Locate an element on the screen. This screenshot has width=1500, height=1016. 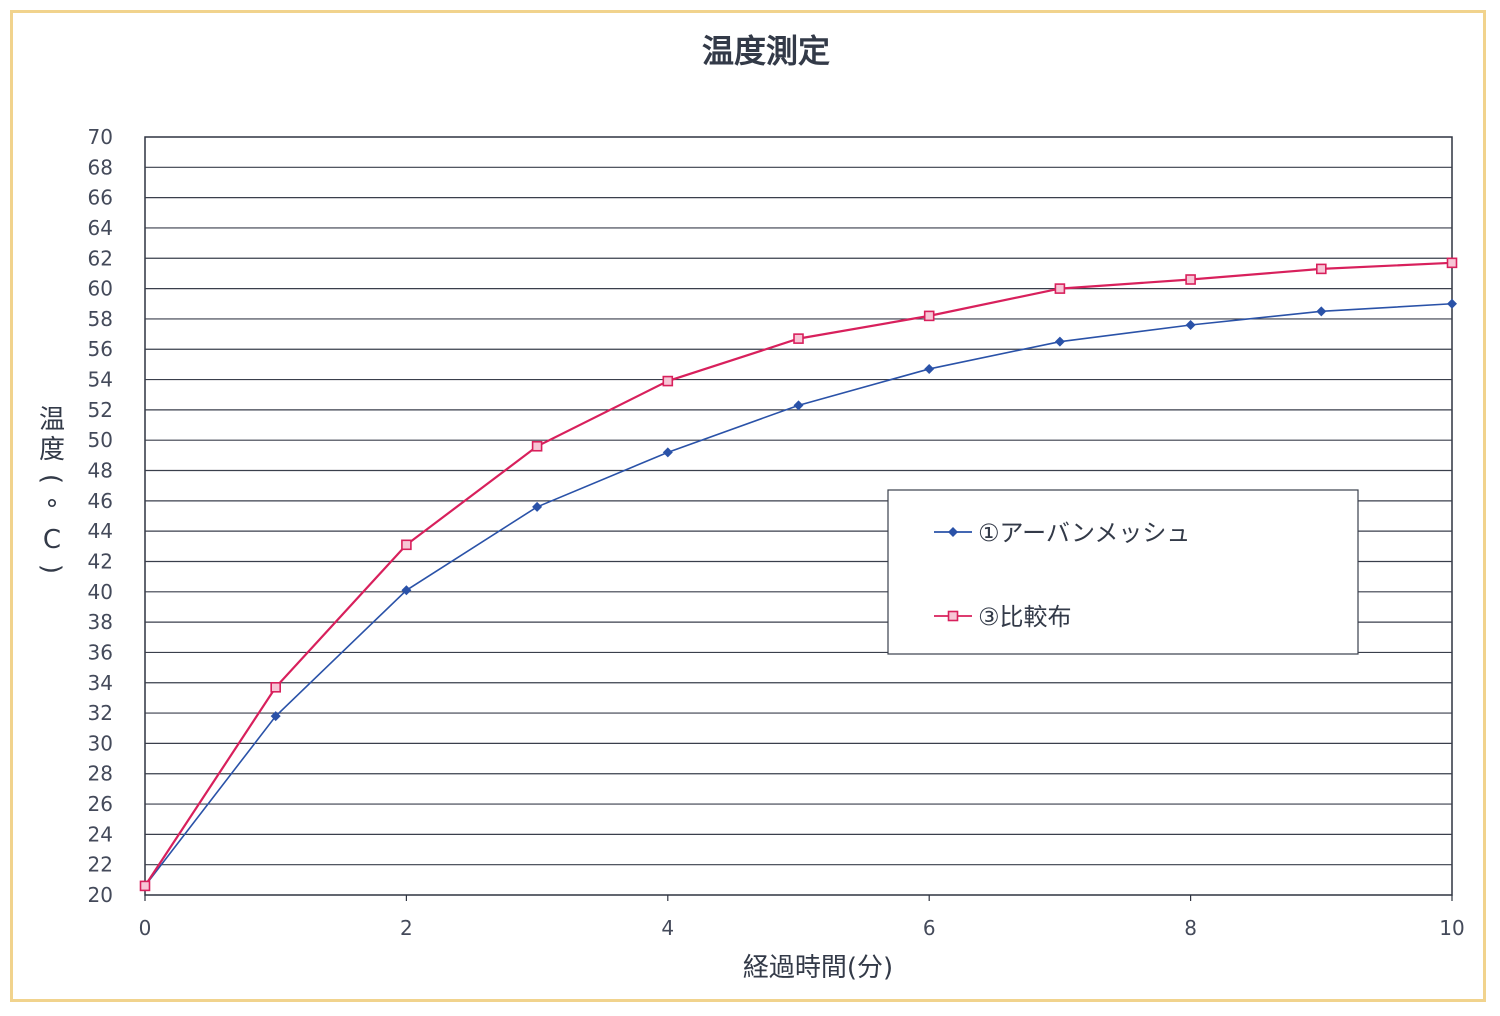
legend-box is located at coordinates (1123, 572).